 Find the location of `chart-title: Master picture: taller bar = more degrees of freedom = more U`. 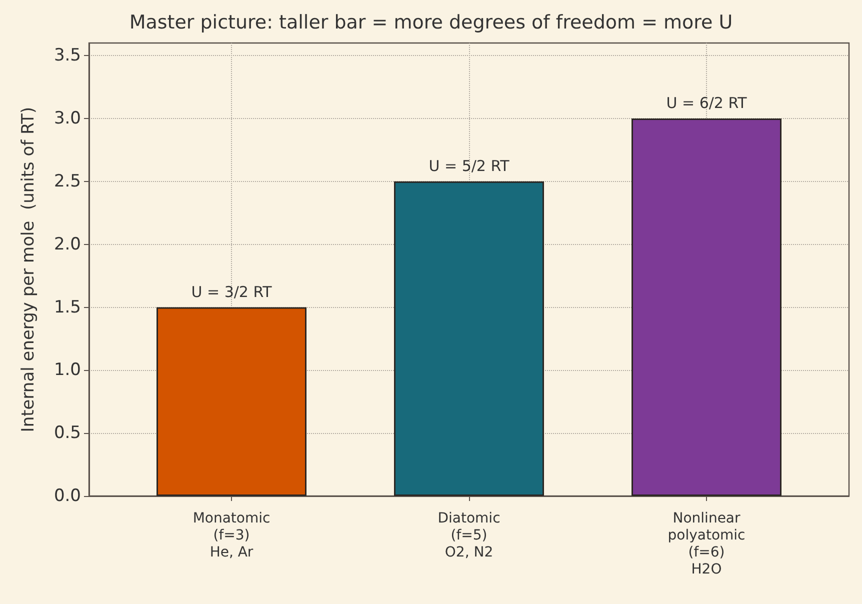

chart-title: Master picture: taller bar = more degrees of freedom = more U is located at coordinates (431, 23).